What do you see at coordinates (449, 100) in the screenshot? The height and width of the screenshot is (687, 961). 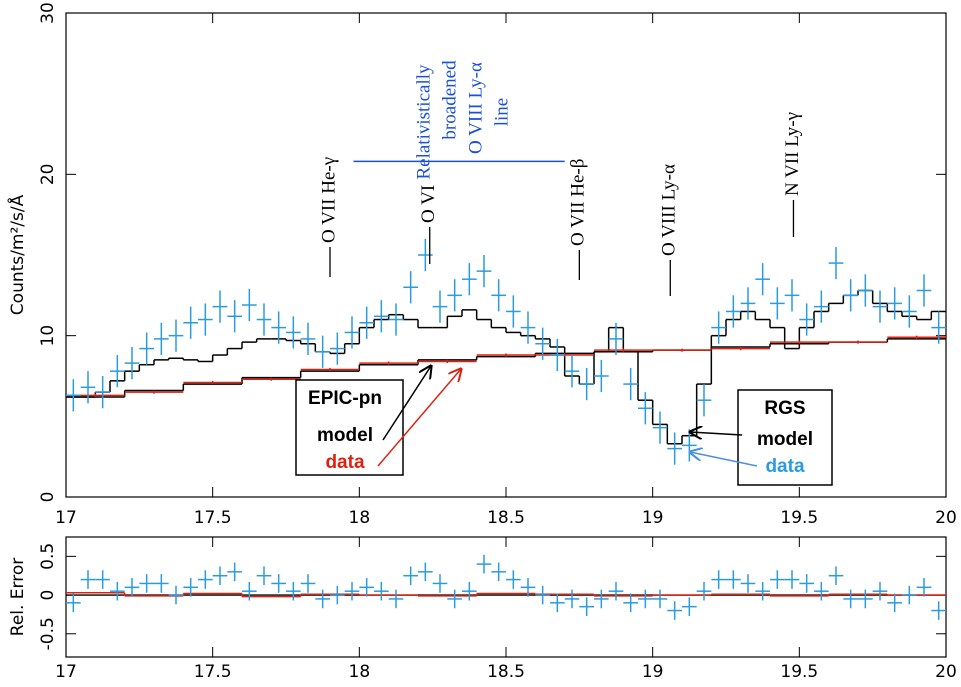 I see `broad-line-text: broadened` at bounding box center [449, 100].